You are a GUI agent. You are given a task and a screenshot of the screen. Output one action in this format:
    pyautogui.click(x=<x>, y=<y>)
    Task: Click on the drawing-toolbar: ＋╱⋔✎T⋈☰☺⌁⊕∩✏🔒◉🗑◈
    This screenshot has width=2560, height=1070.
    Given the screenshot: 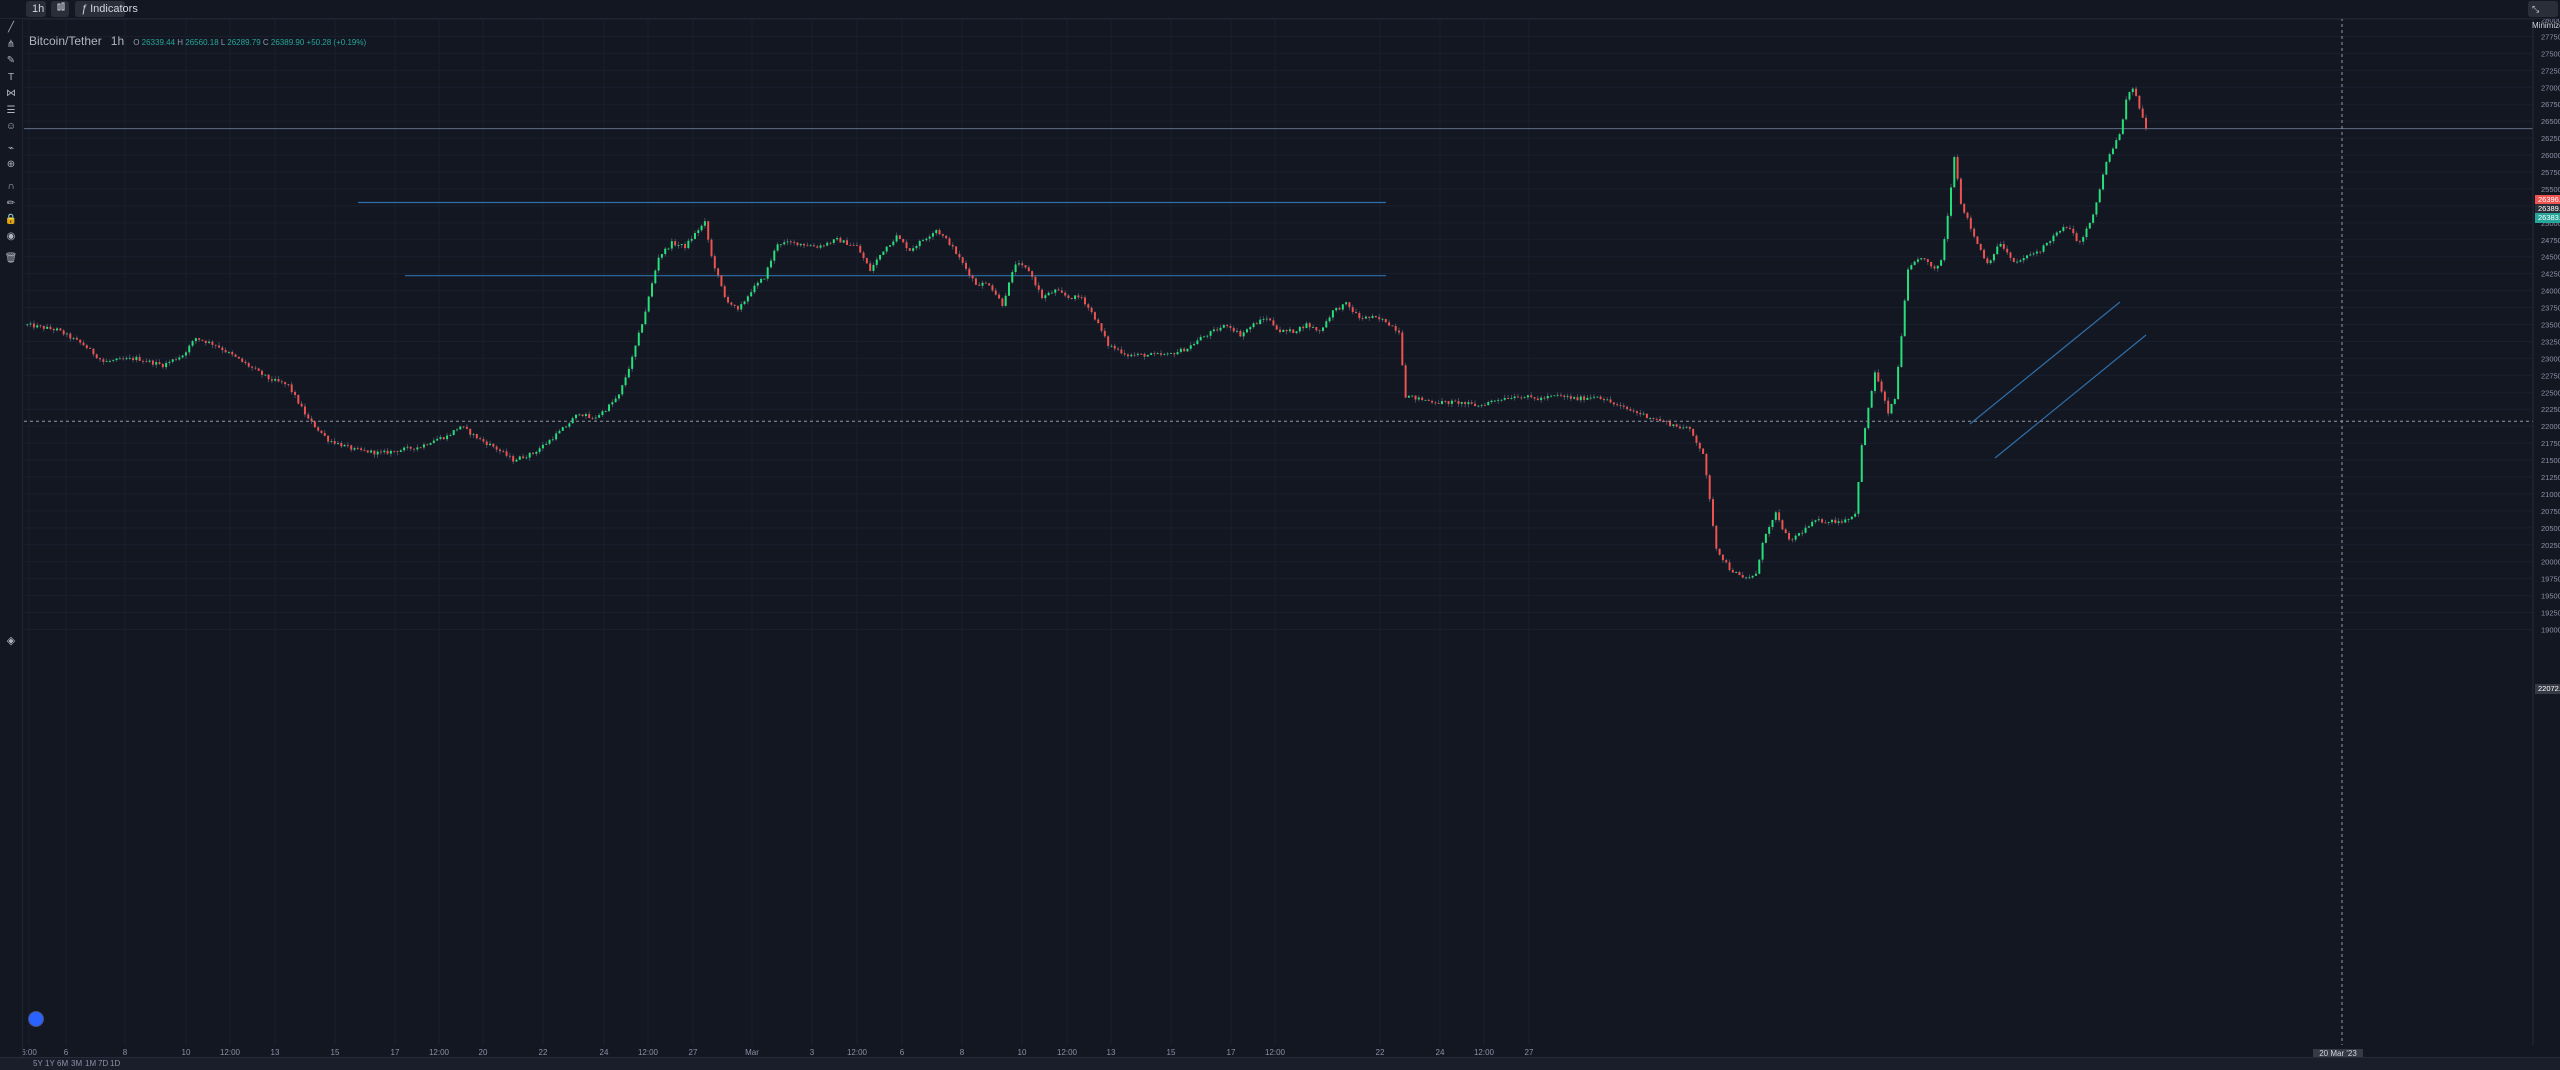 What is the action you would take?
    pyautogui.click(x=11, y=534)
    